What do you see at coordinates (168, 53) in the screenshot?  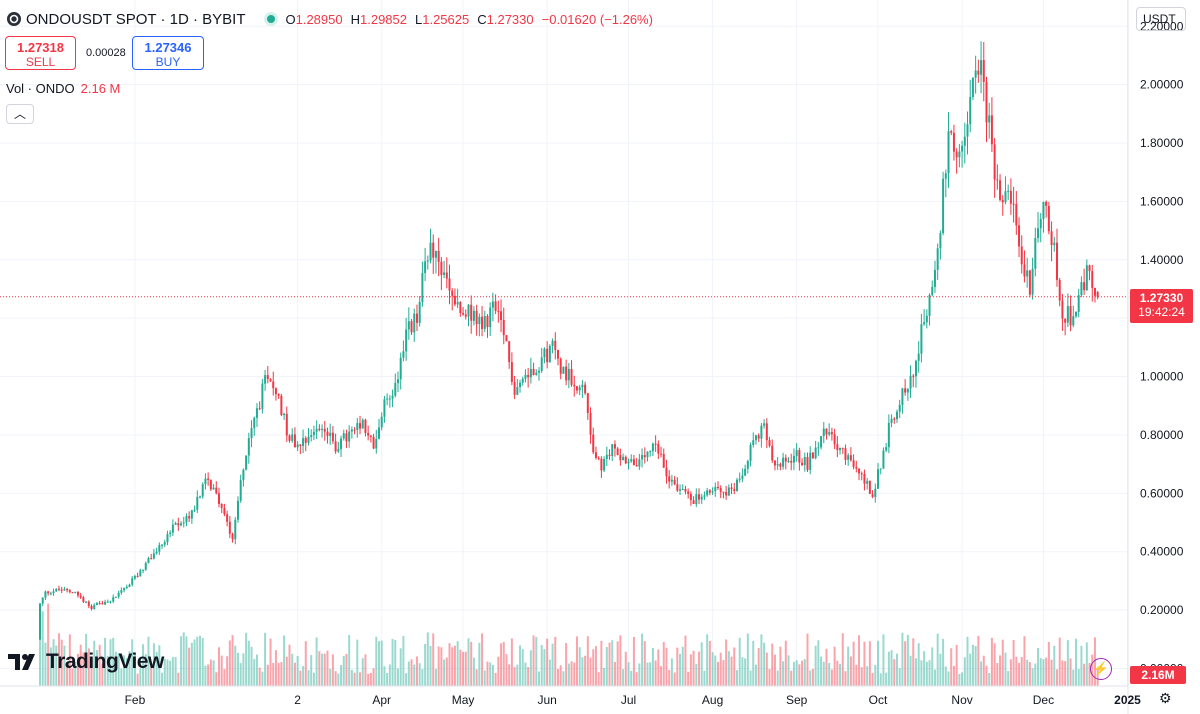 I see `buy-button: 1.27346 BUY` at bounding box center [168, 53].